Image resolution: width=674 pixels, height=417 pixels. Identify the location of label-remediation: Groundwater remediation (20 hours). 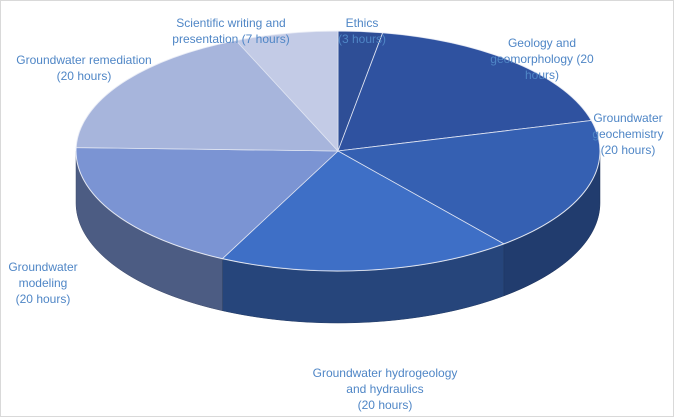
(84, 68).